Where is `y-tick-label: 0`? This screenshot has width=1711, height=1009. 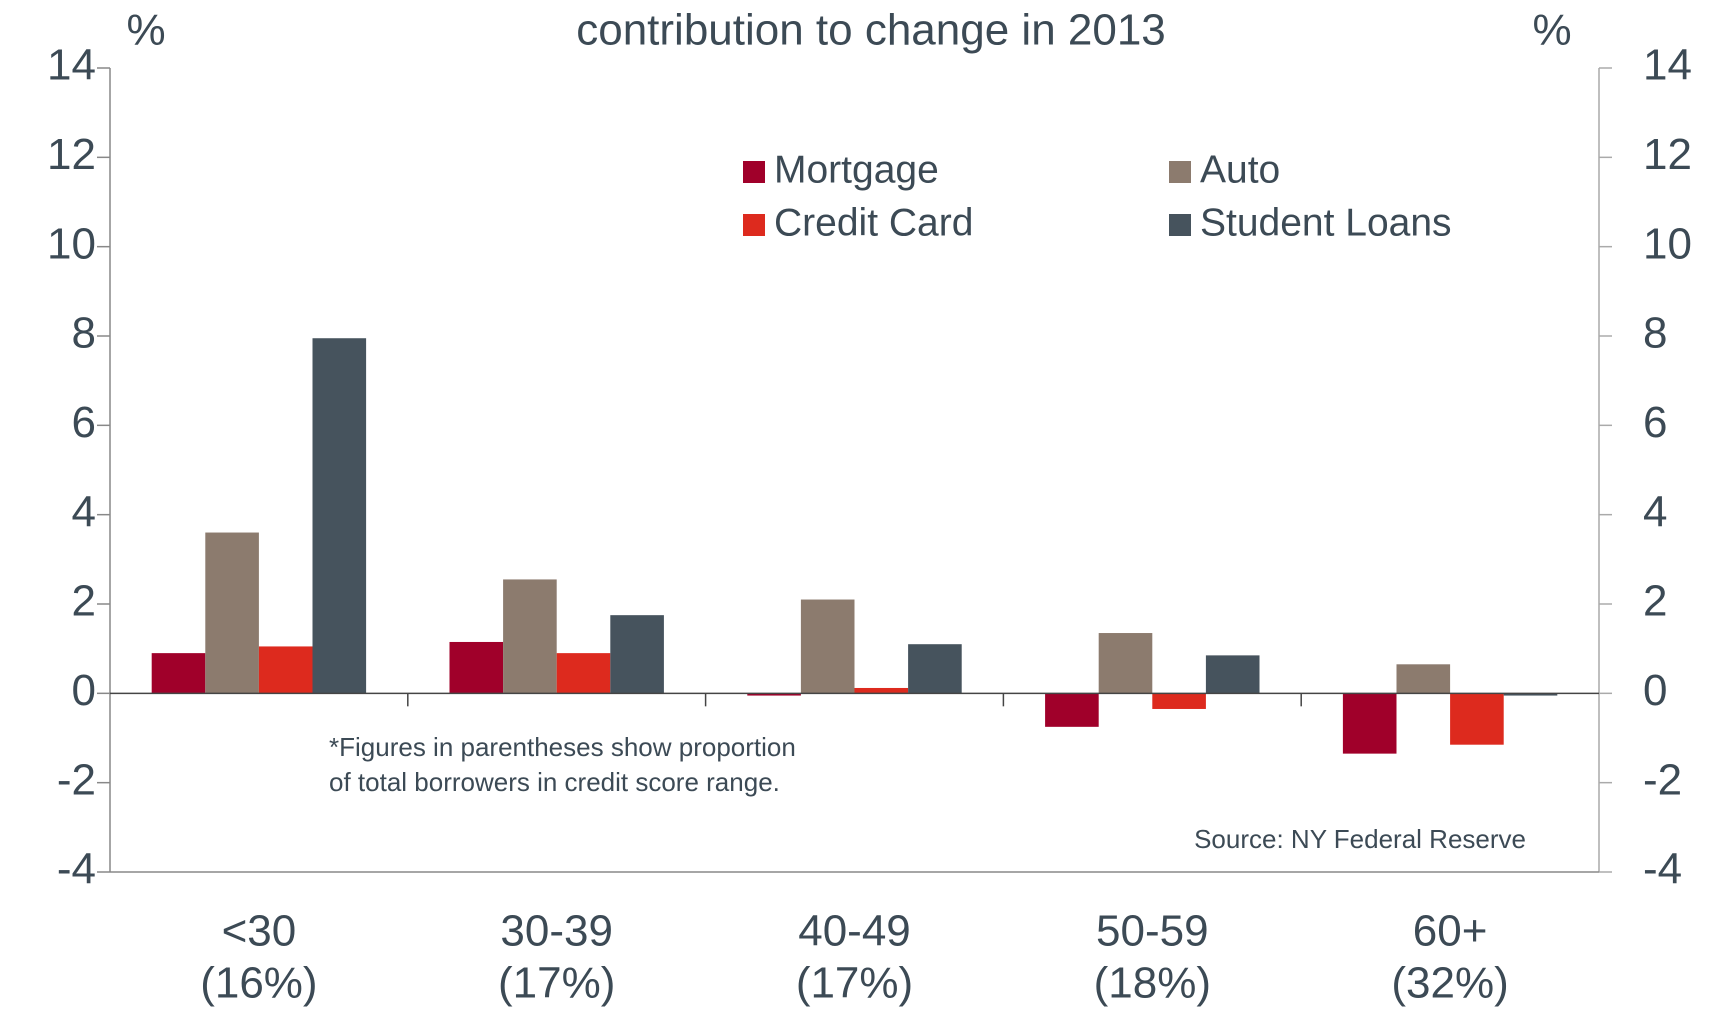 y-tick-label: 0 is located at coordinates (84, 690).